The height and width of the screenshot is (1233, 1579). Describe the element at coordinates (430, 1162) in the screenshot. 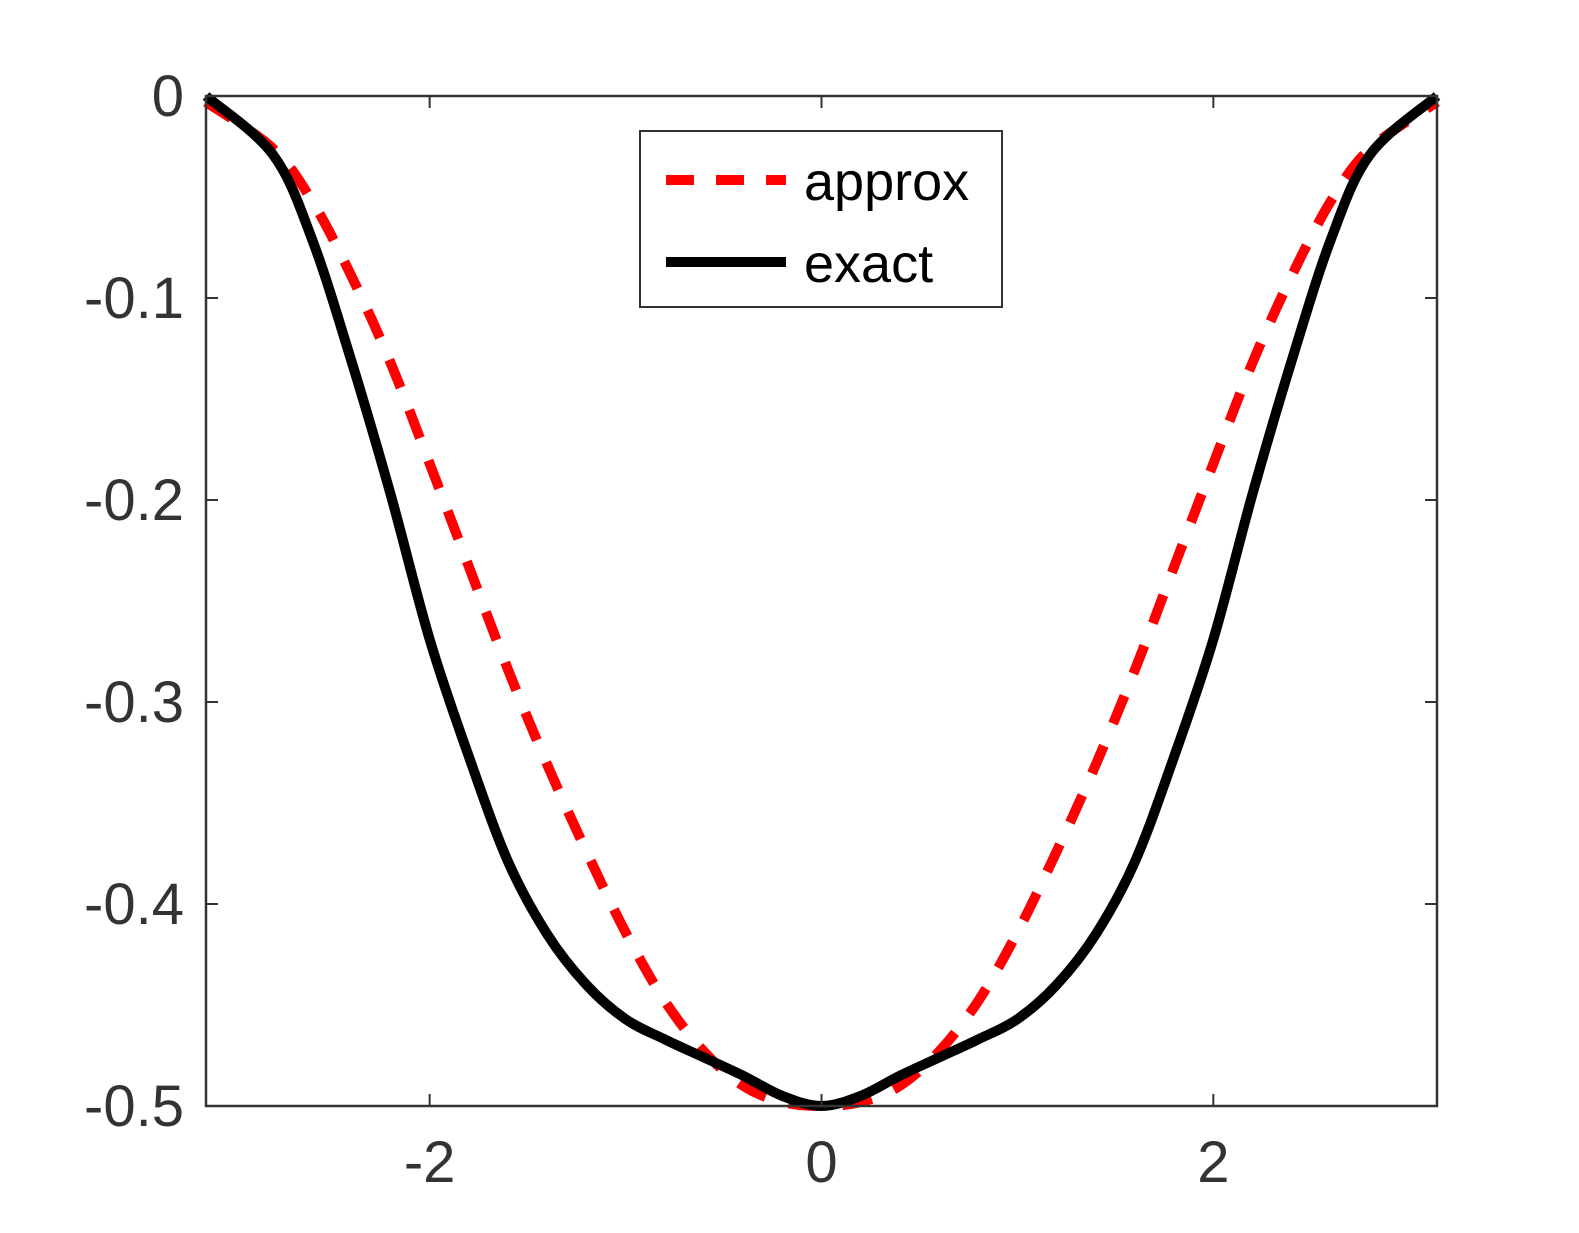

I see `x-tick-label: -2` at that location.